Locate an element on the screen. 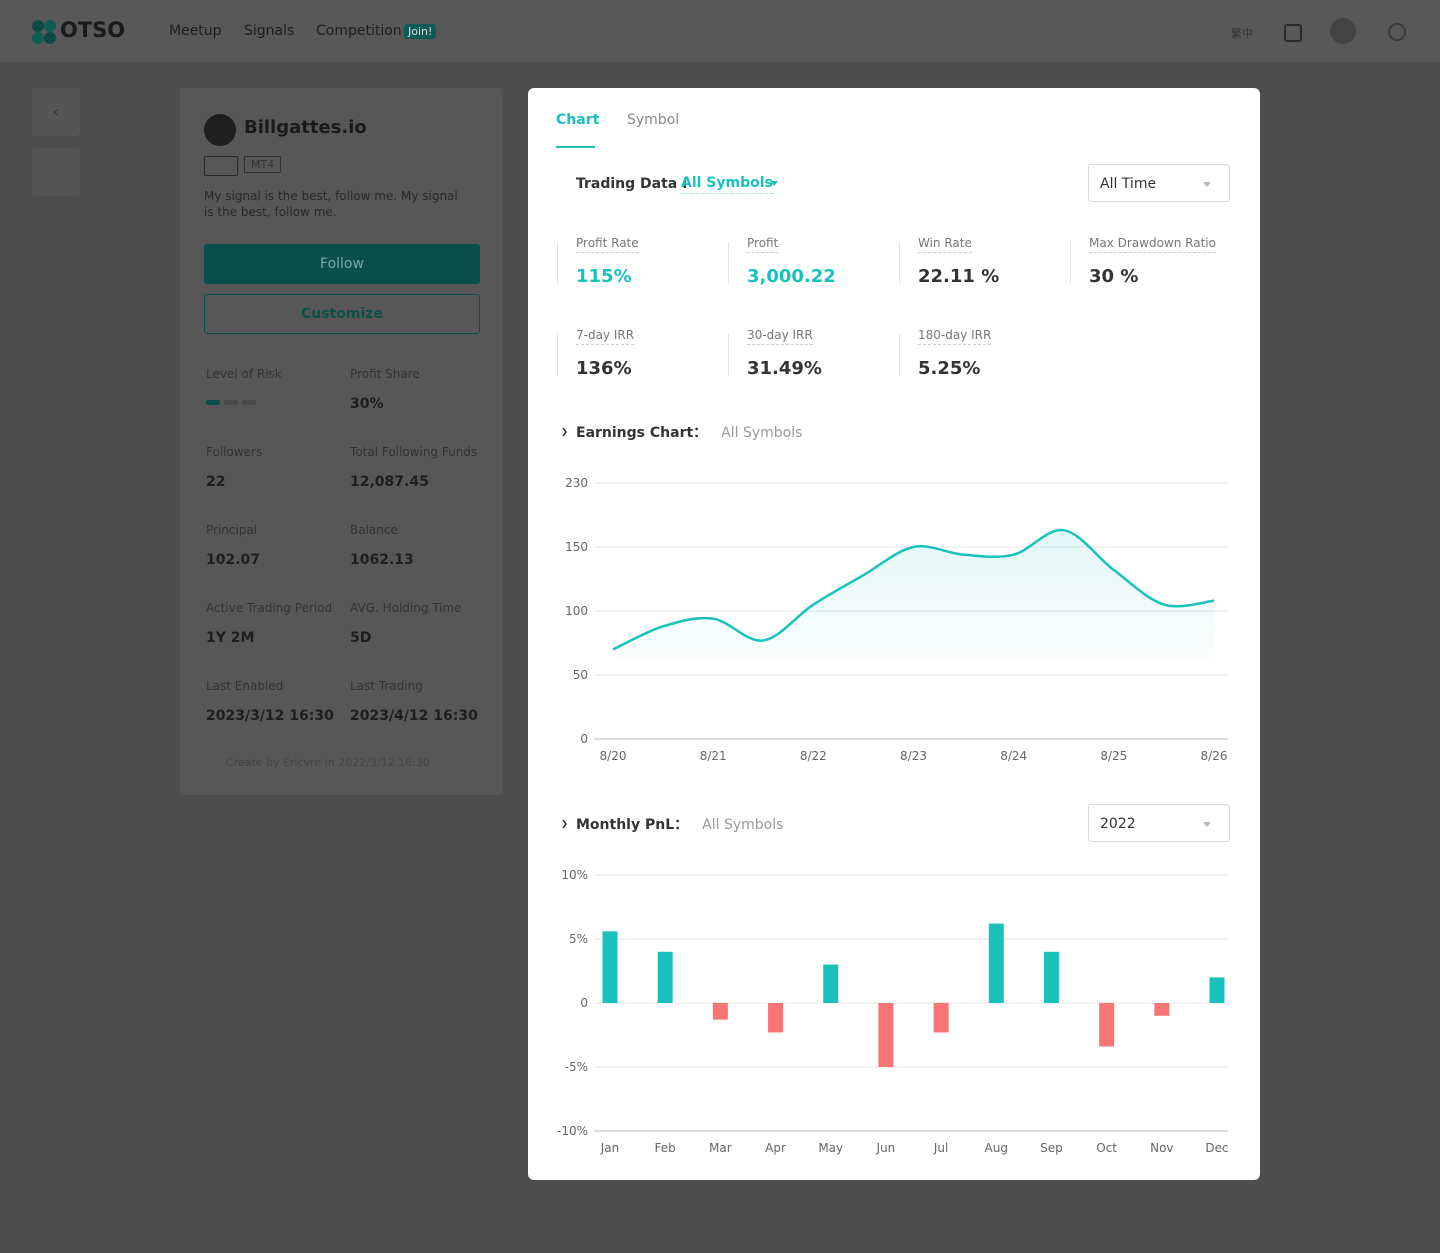  section-title: Monthly PnL： is located at coordinates (632, 825).